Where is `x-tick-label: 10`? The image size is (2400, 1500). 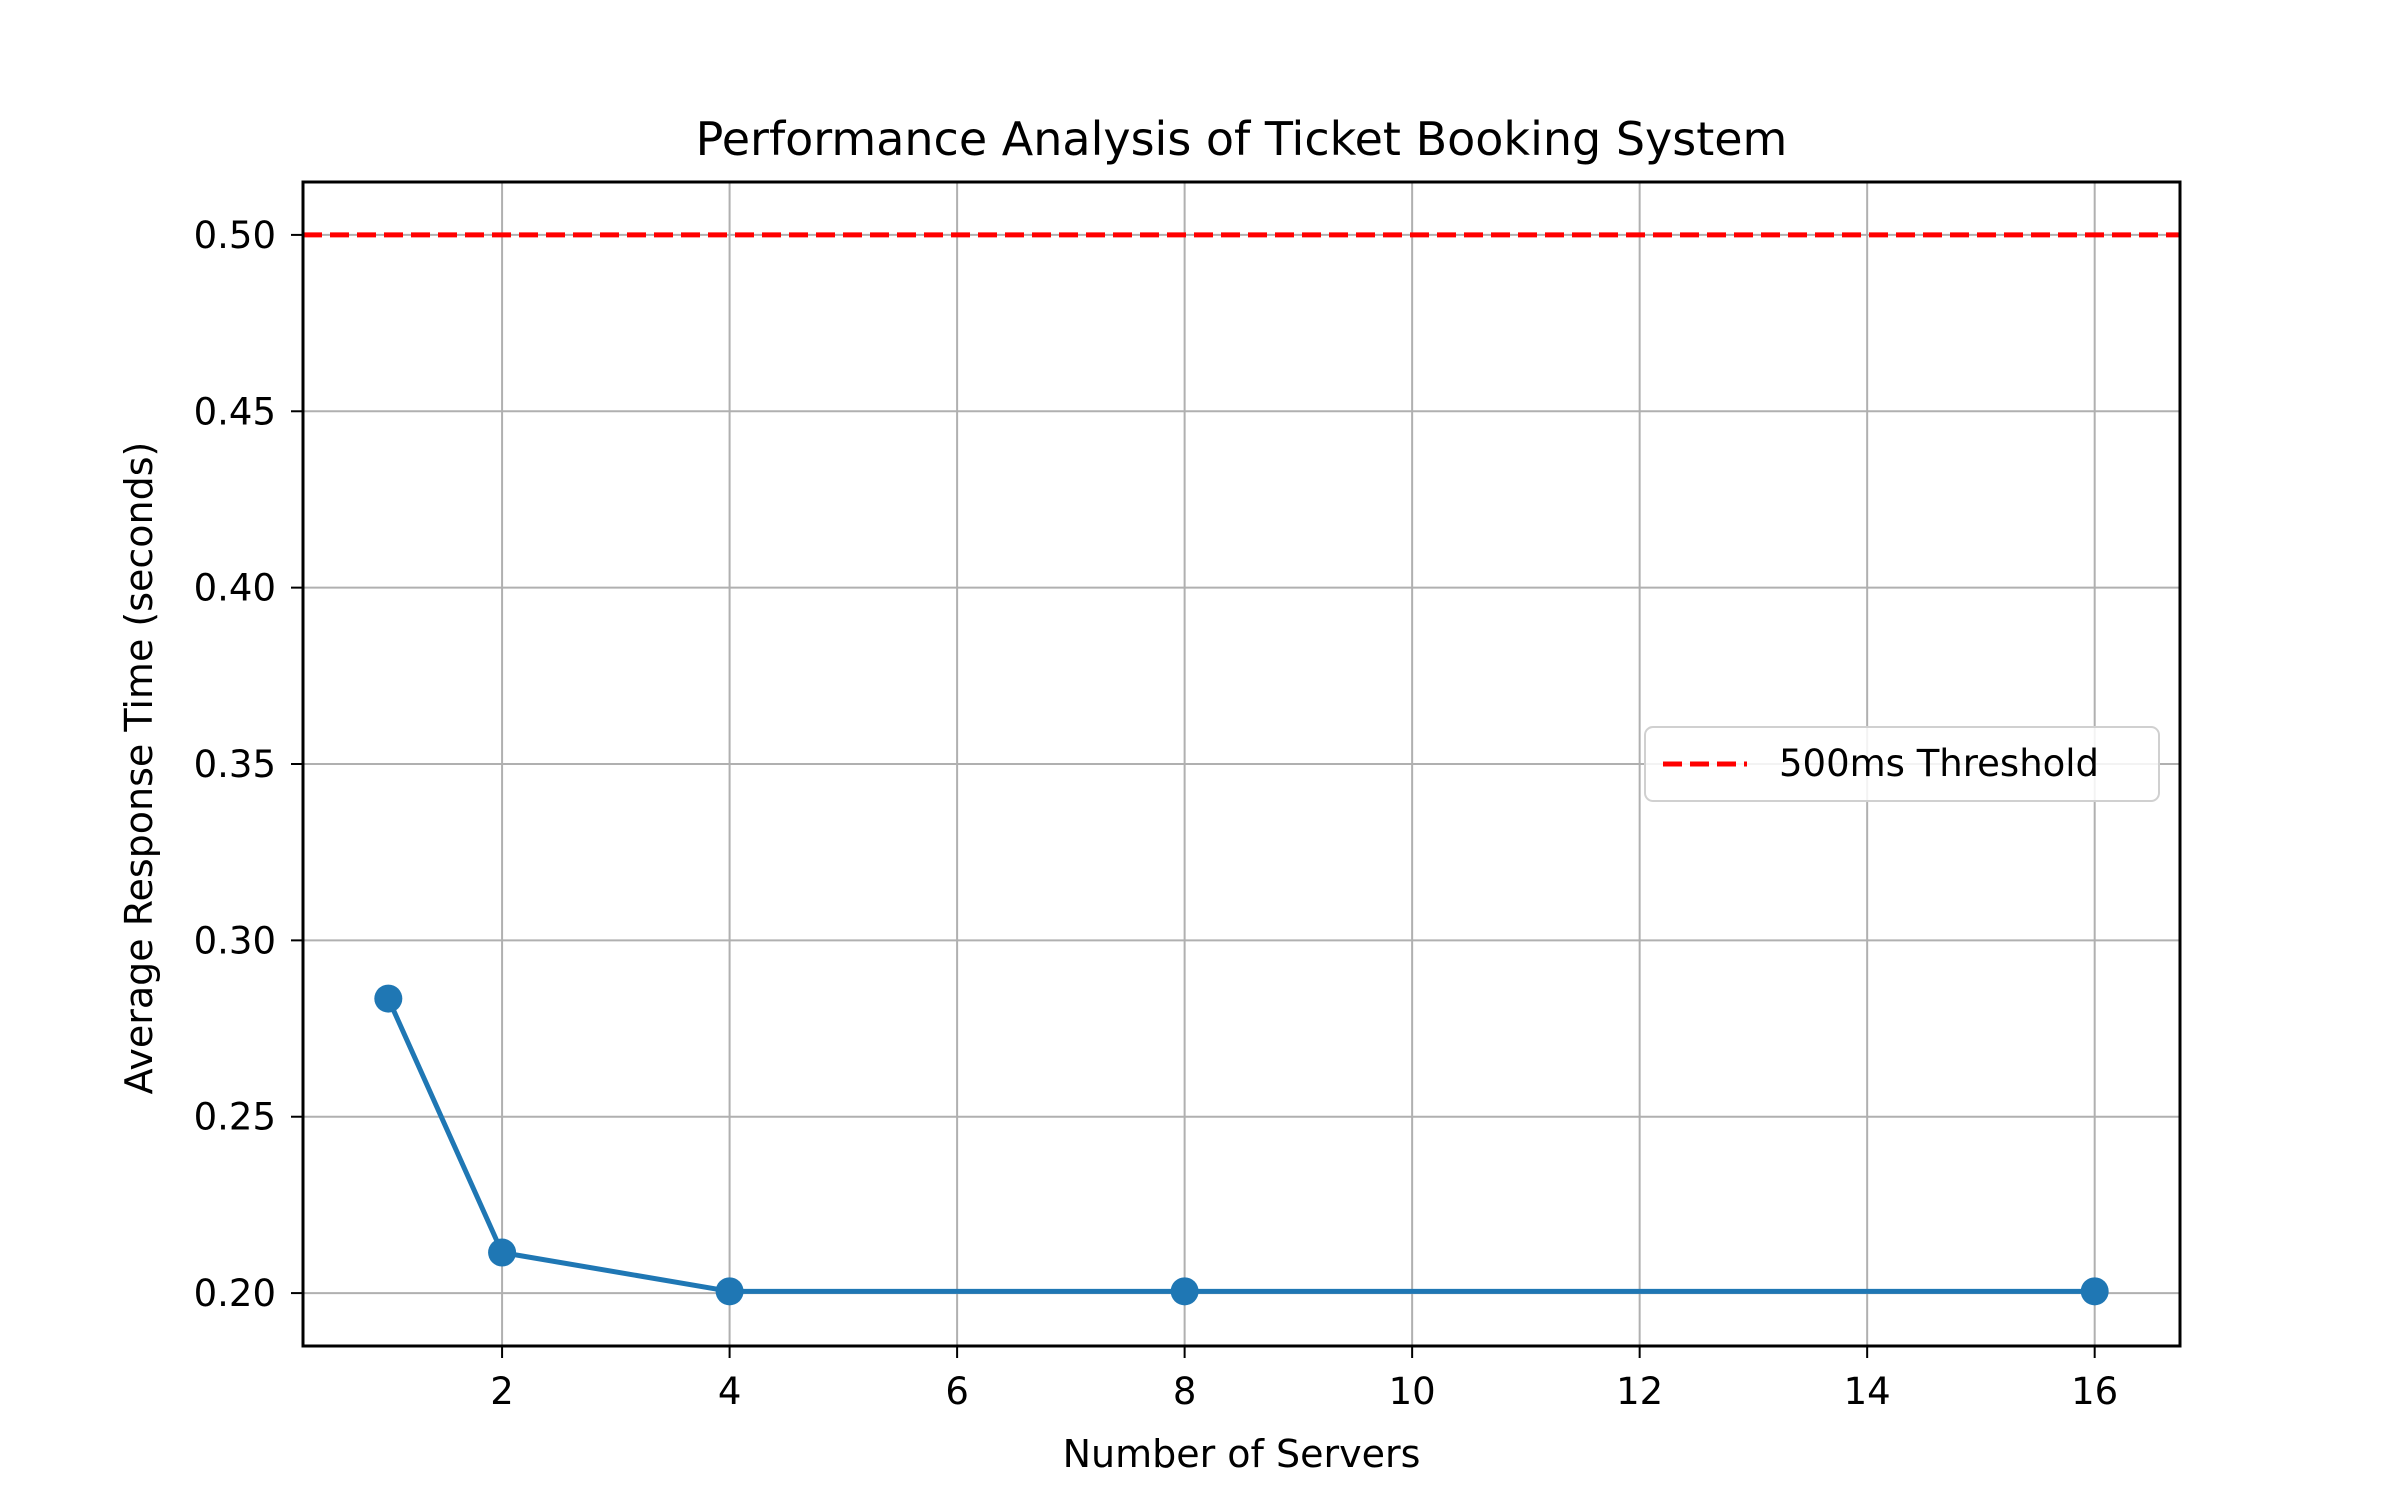
x-tick-label: 10 is located at coordinates (1412, 1391).